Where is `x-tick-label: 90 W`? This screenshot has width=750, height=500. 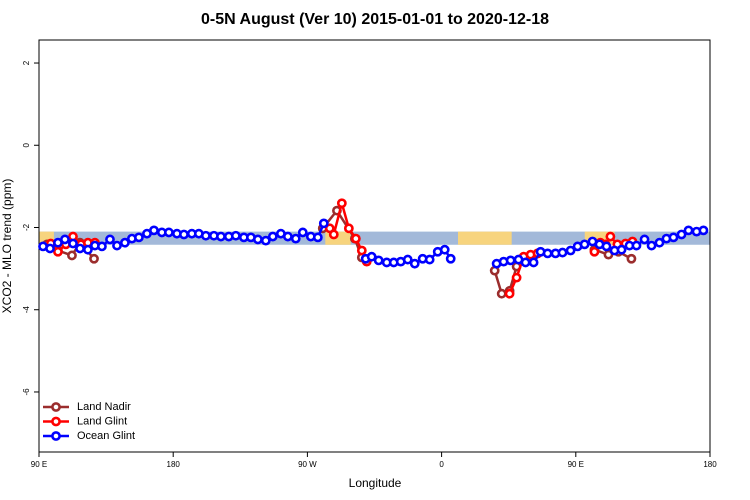
x-tick-label: 90 W is located at coordinates (307, 464).